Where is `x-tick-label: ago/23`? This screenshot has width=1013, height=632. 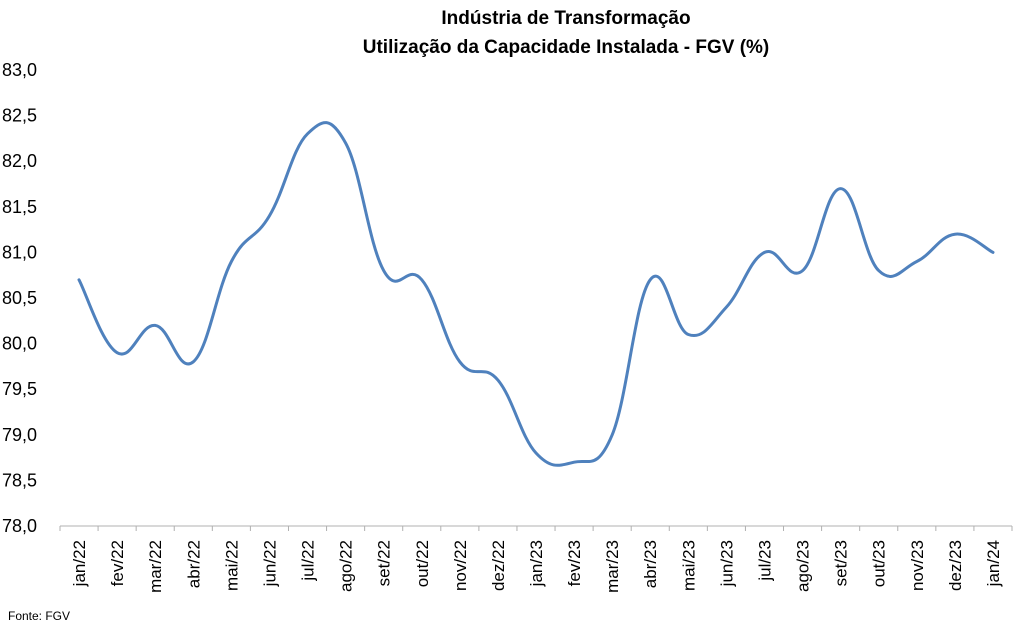
x-tick-label: ago/23 is located at coordinates (803, 566).